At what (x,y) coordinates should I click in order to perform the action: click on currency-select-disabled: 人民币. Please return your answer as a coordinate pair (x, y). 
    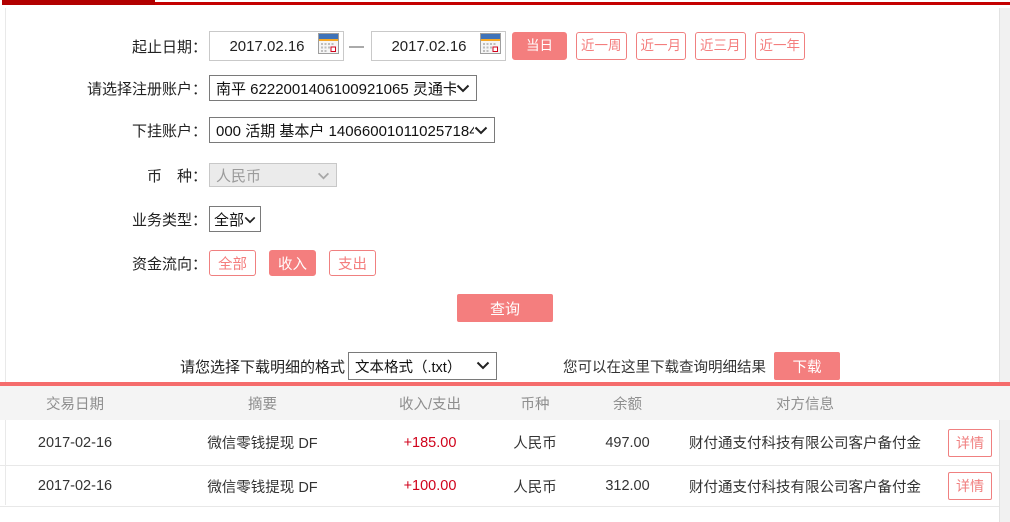
    Looking at the image, I should click on (273, 175).